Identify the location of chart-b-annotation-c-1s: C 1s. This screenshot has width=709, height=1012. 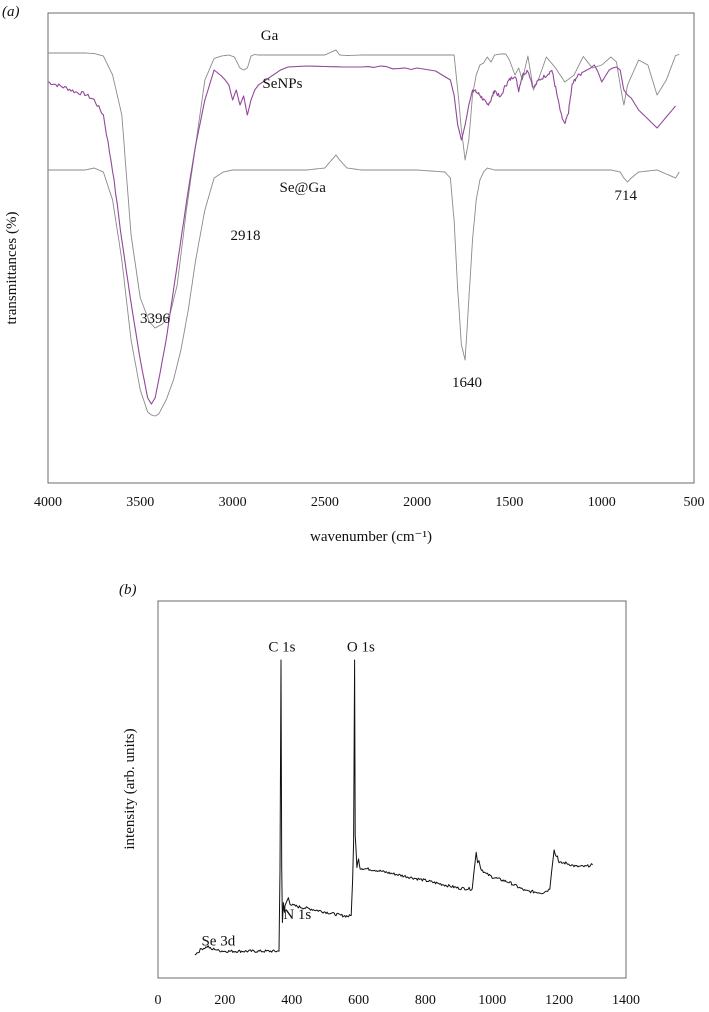
(281, 647).